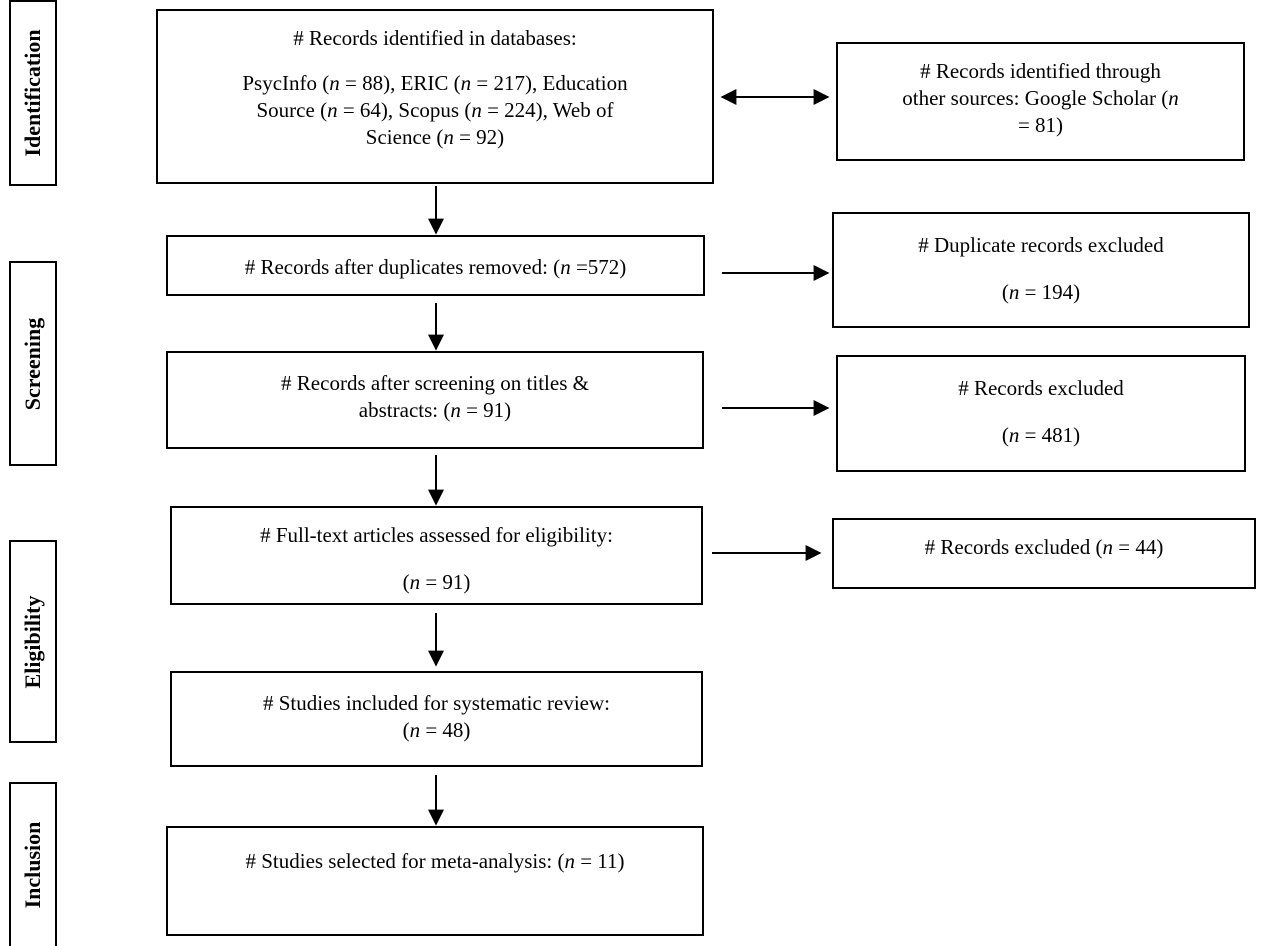 The image size is (1261, 946). I want to click on after-screening-line2: abstracts: (n = 91), so click(435, 410).